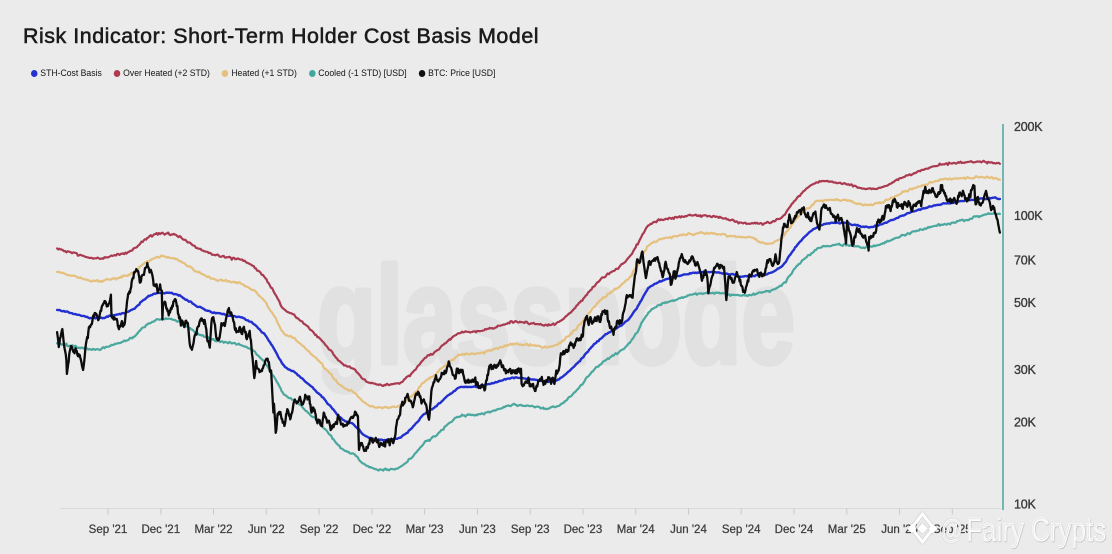 The height and width of the screenshot is (554, 1112). What do you see at coordinates (636, 530) in the screenshot?
I see `svg-text: Mar '24` at bounding box center [636, 530].